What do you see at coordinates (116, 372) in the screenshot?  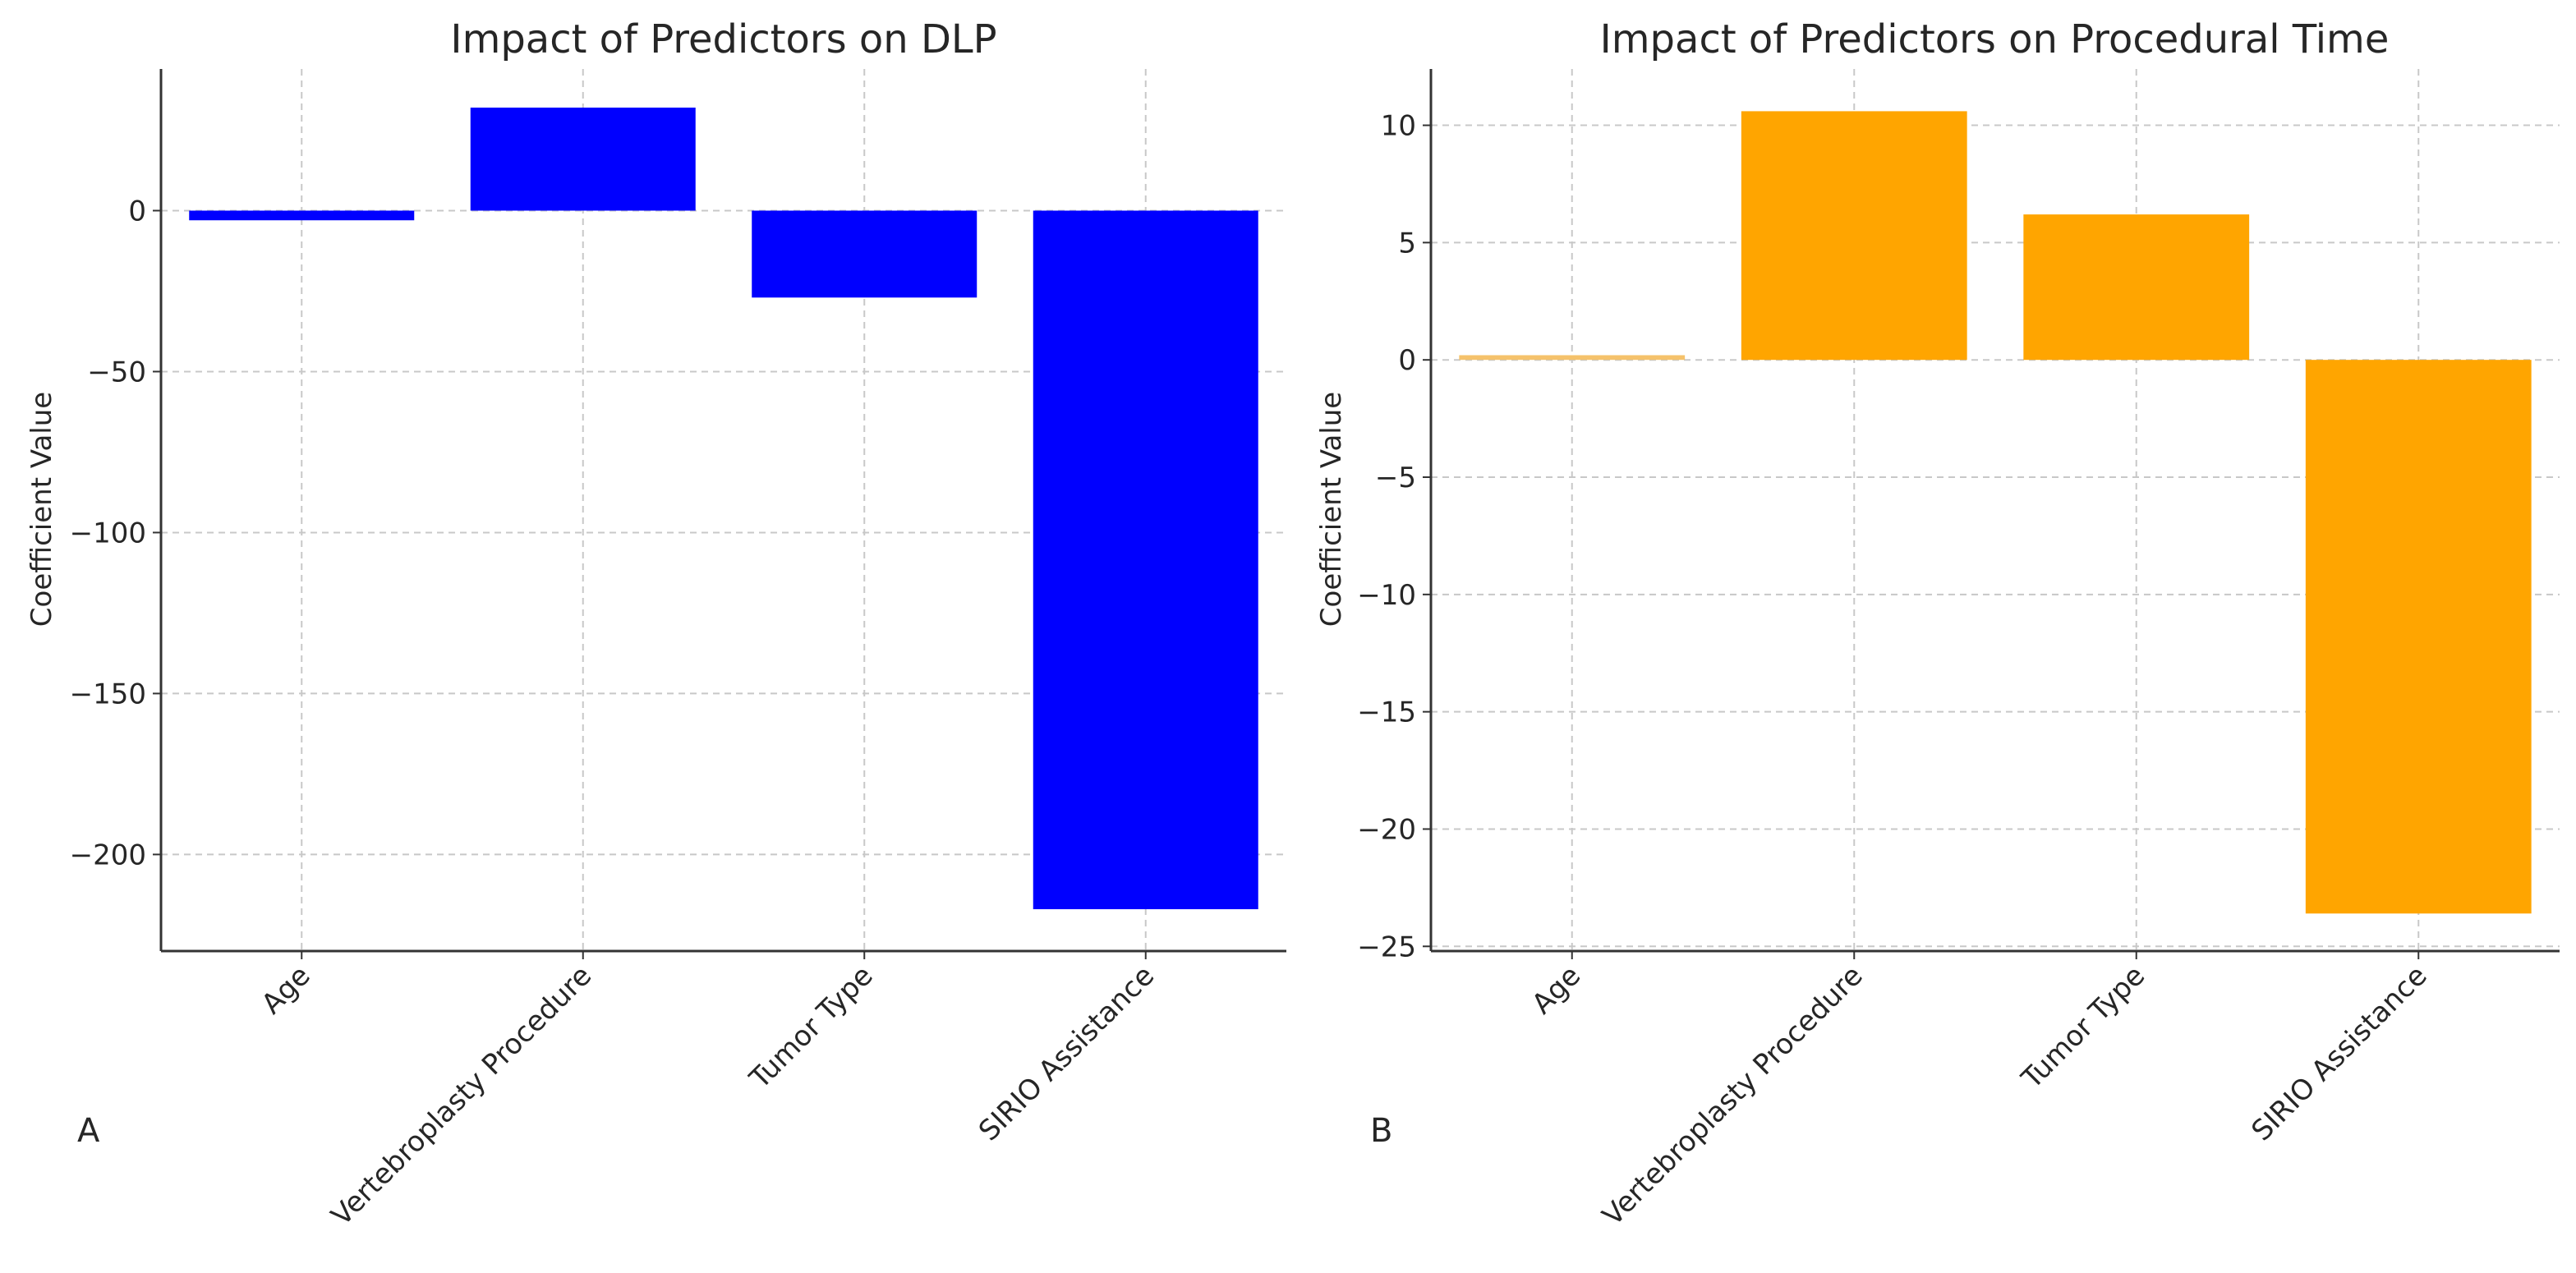 I see `y-tick-label: −50` at bounding box center [116, 372].